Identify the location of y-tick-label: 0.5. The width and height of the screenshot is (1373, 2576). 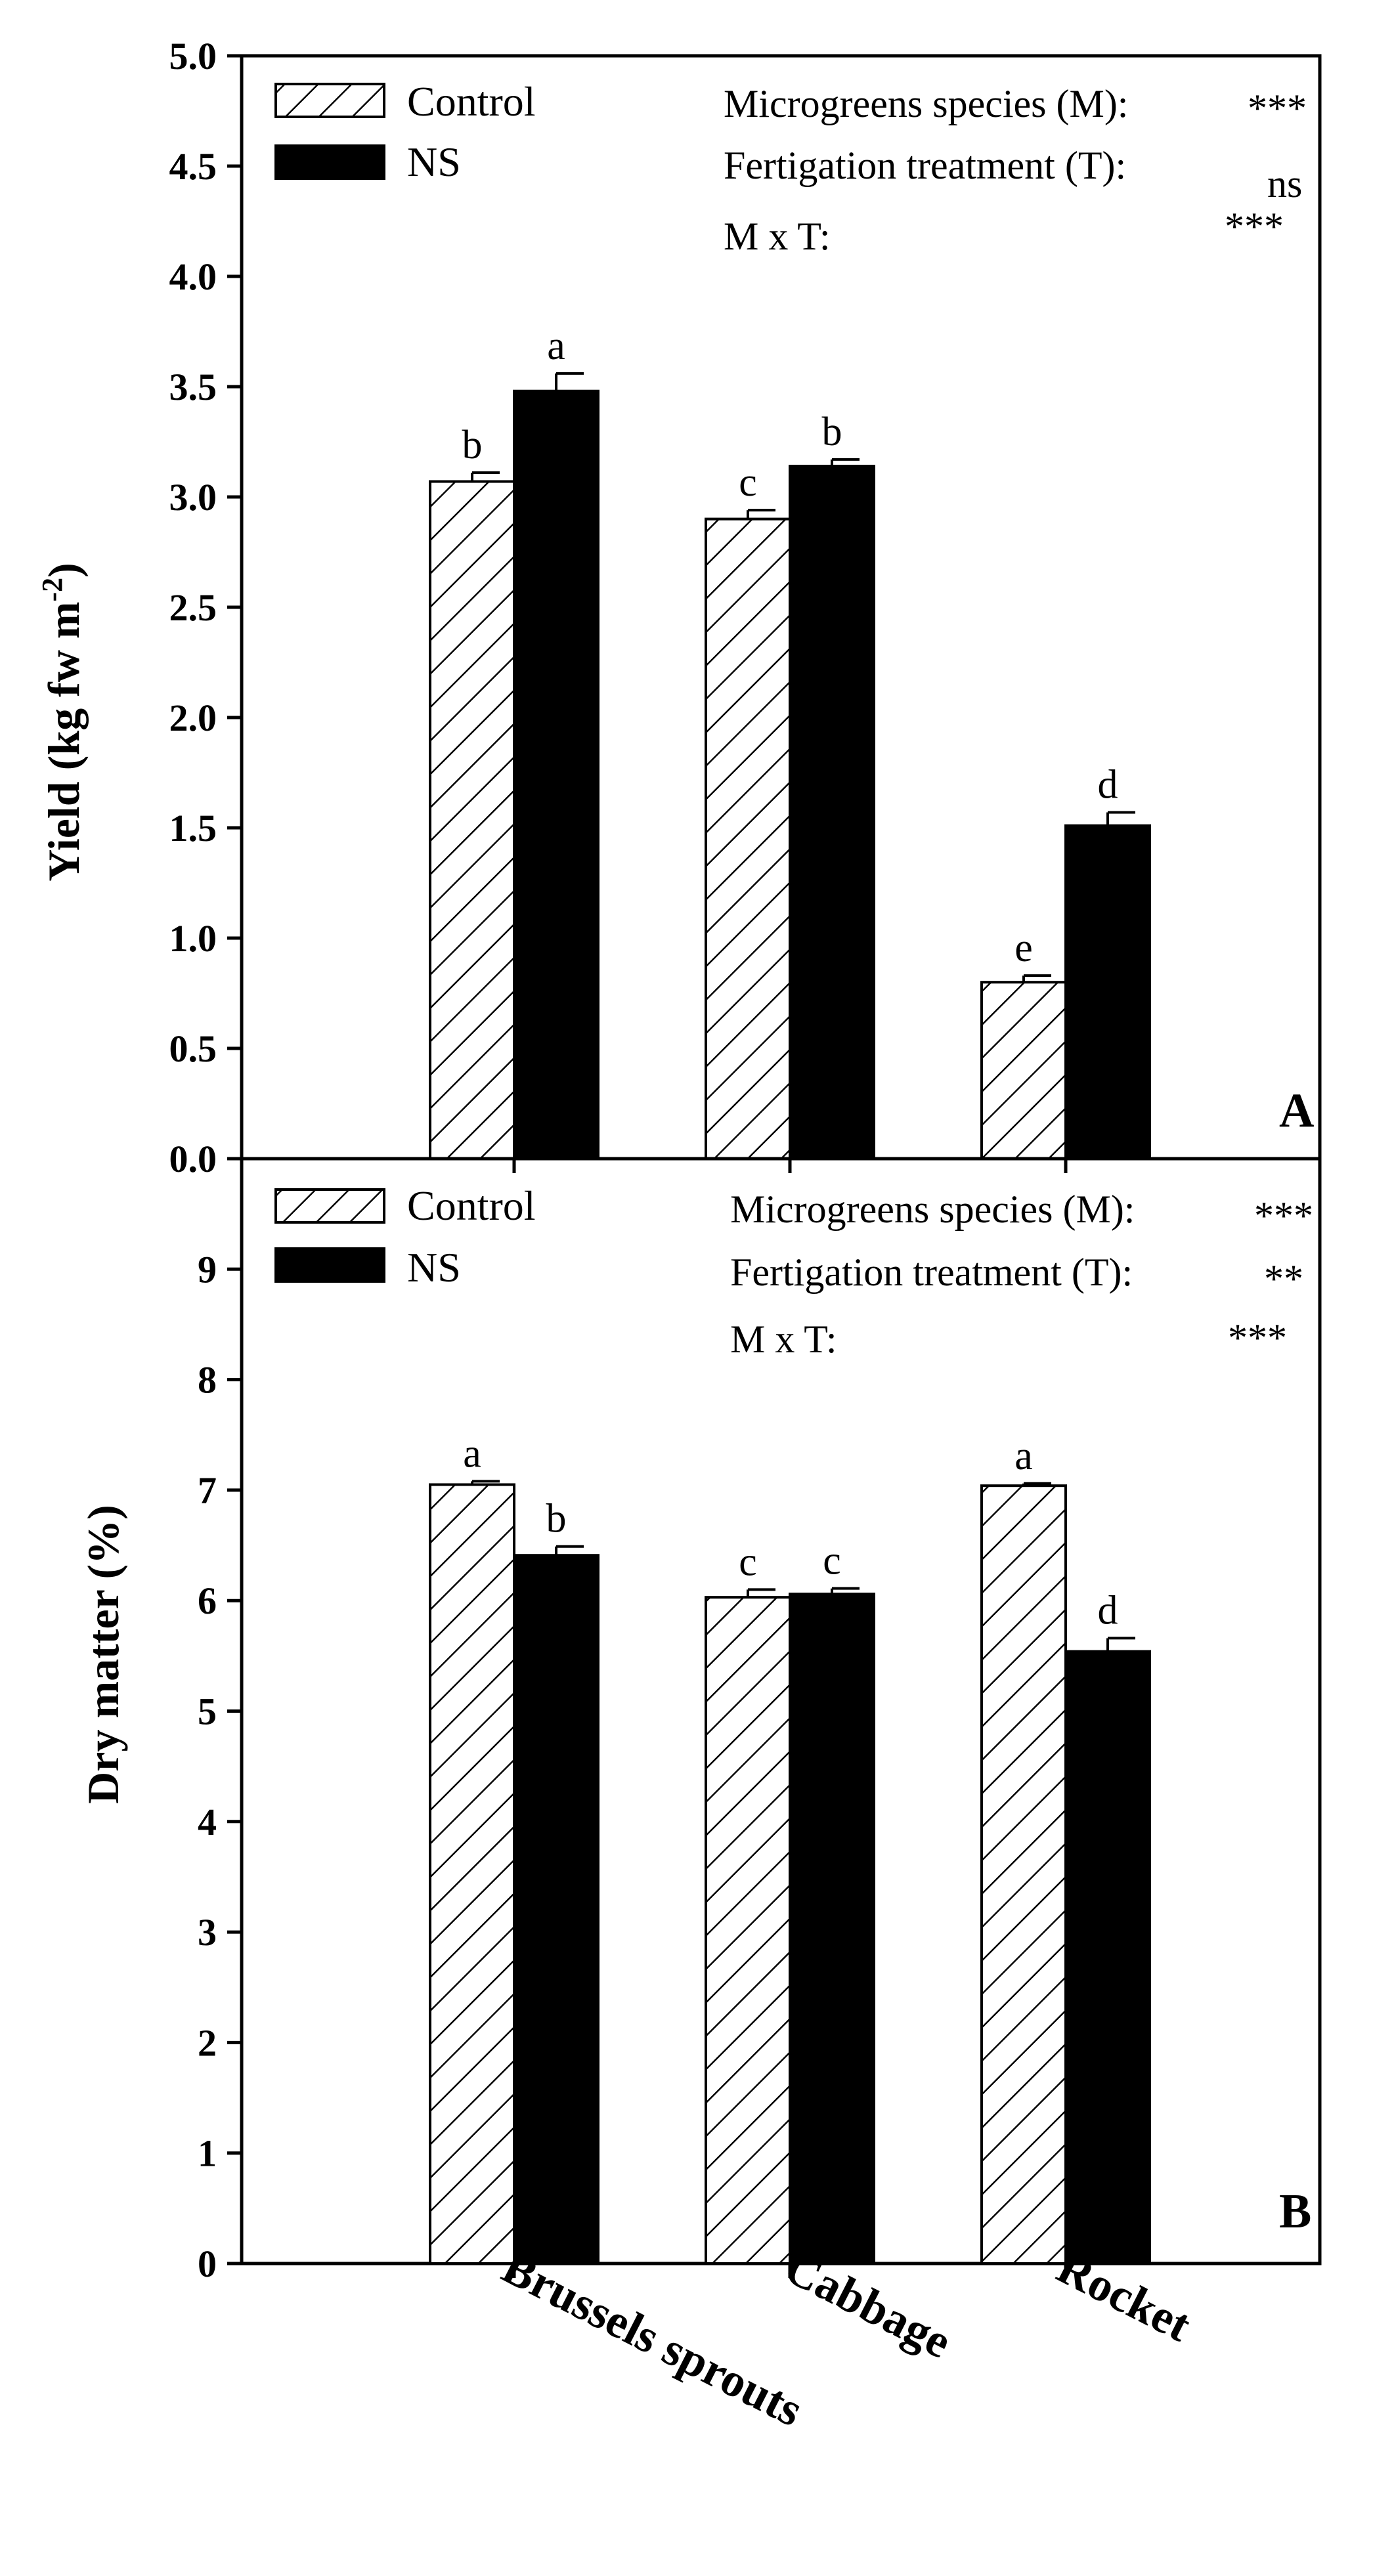
(193, 1048).